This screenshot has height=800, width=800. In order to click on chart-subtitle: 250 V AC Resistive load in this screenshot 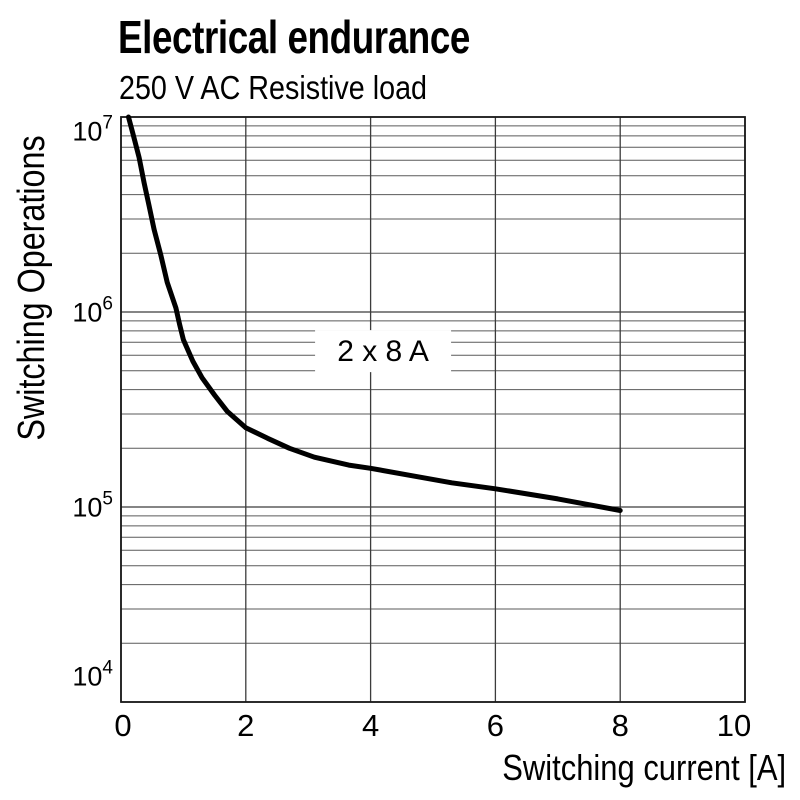, I will do `click(273, 87)`.